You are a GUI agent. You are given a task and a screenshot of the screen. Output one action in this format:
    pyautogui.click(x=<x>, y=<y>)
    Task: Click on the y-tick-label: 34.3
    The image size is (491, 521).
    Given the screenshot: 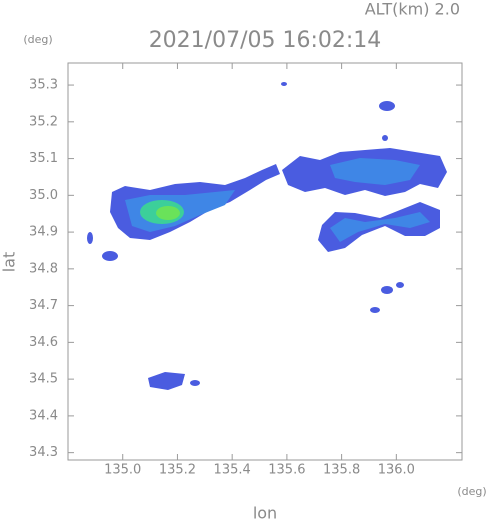 What is the action you would take?
    pyautogui.click(x=43, y=452)
    